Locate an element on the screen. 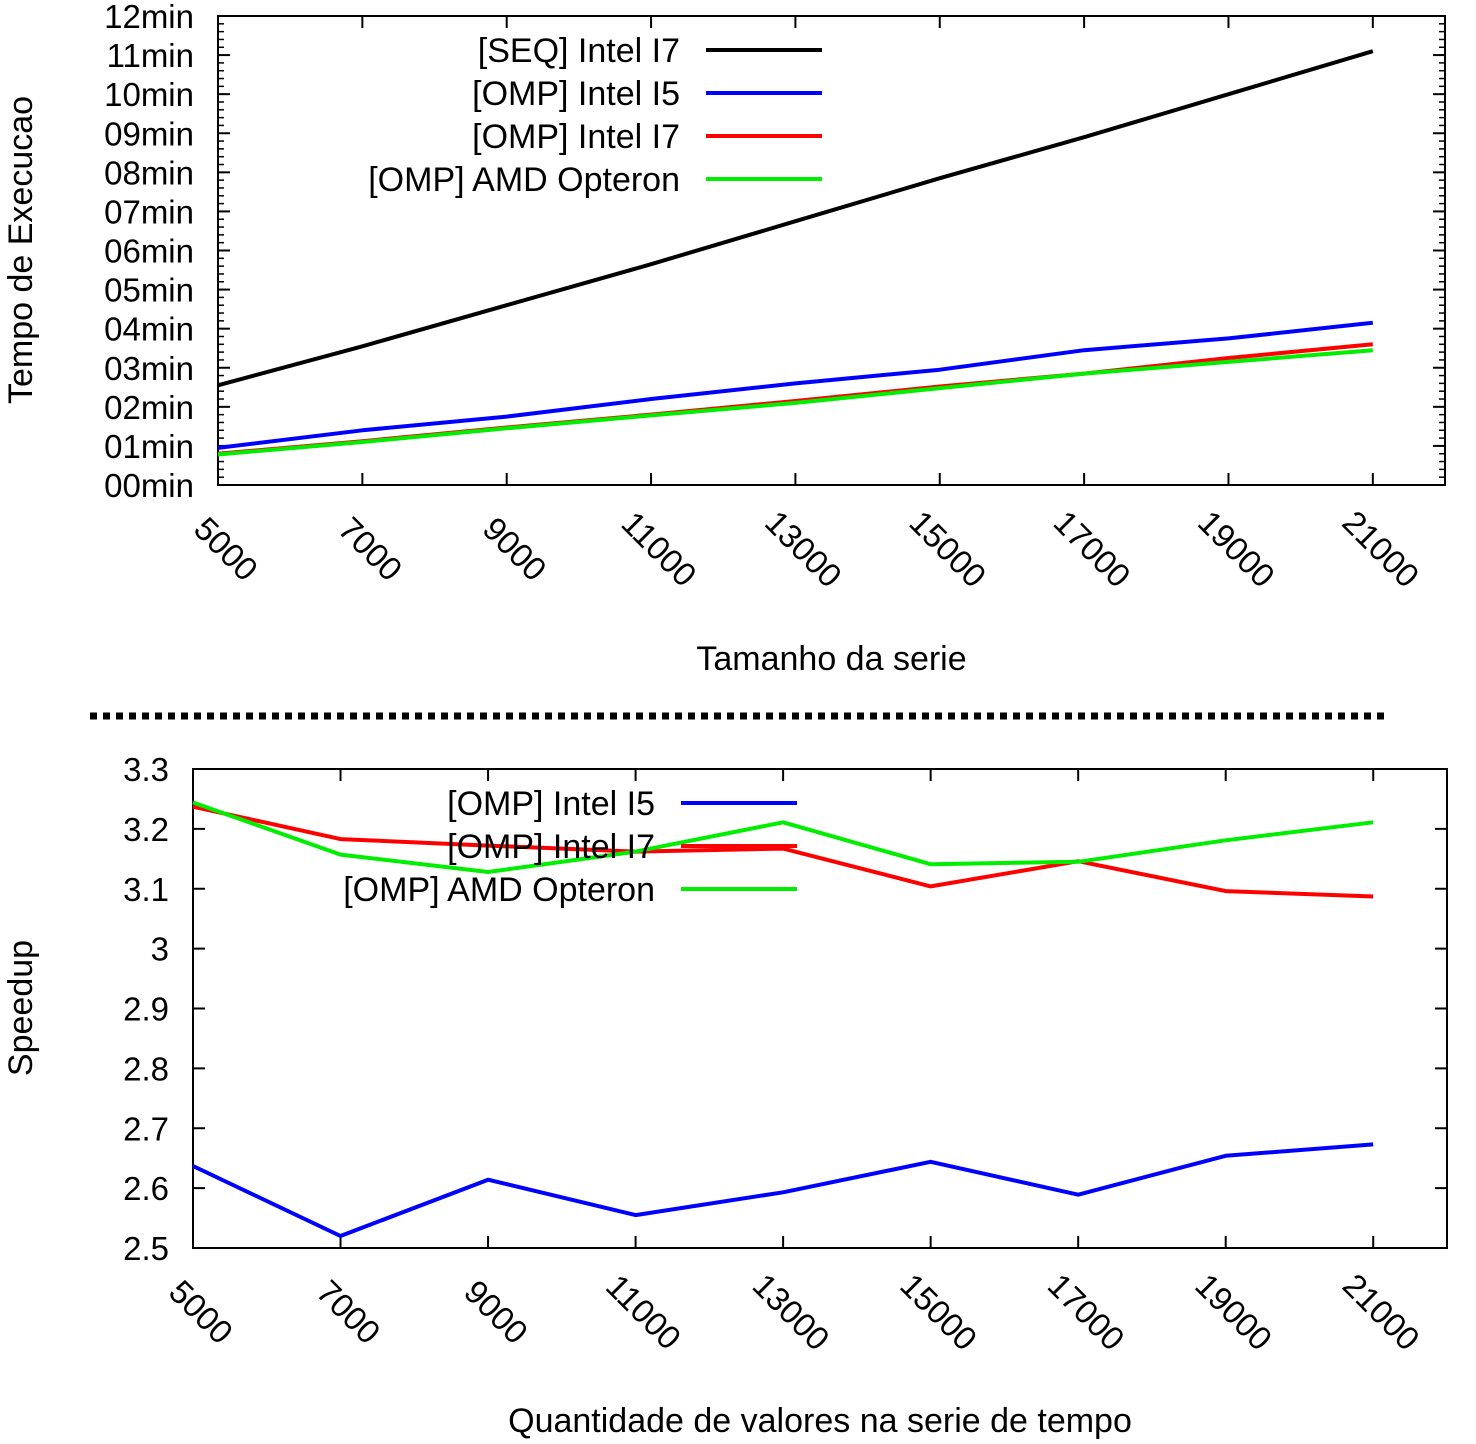  speedup-x-tick-label: 5000 is located at coordinates (201, 1312).